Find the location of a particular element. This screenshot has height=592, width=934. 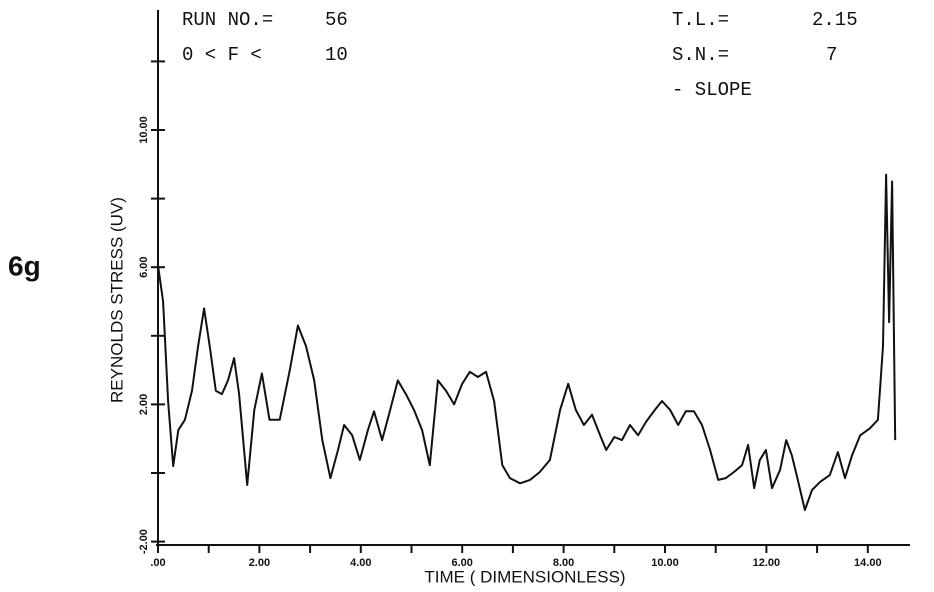

annotation-label: T.L.= is located at coordinates (700, 20).